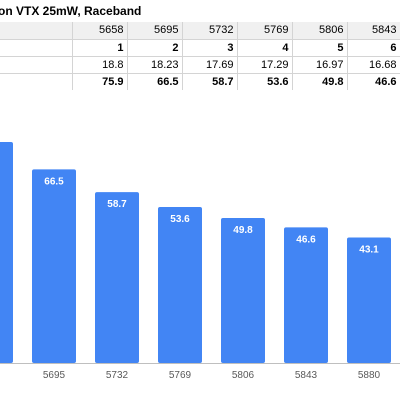 The width and height of the screenshot is (400, 400). Describe the element at coordinates (373, 31) in the screenshot. I see `table-cell: 5843` at that location.